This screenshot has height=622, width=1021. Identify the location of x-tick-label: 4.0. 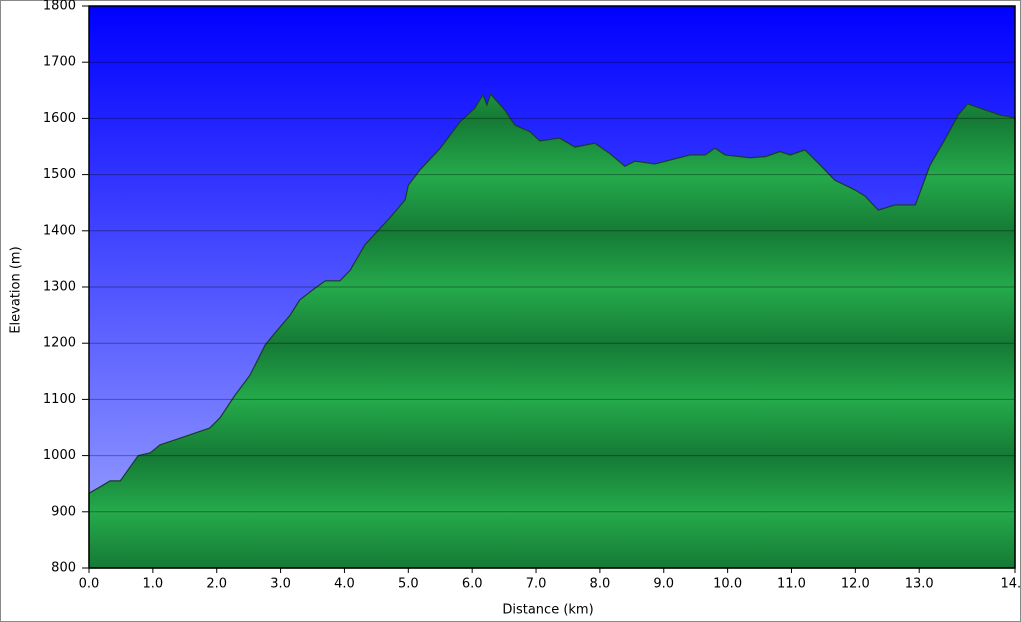
(344, 584).